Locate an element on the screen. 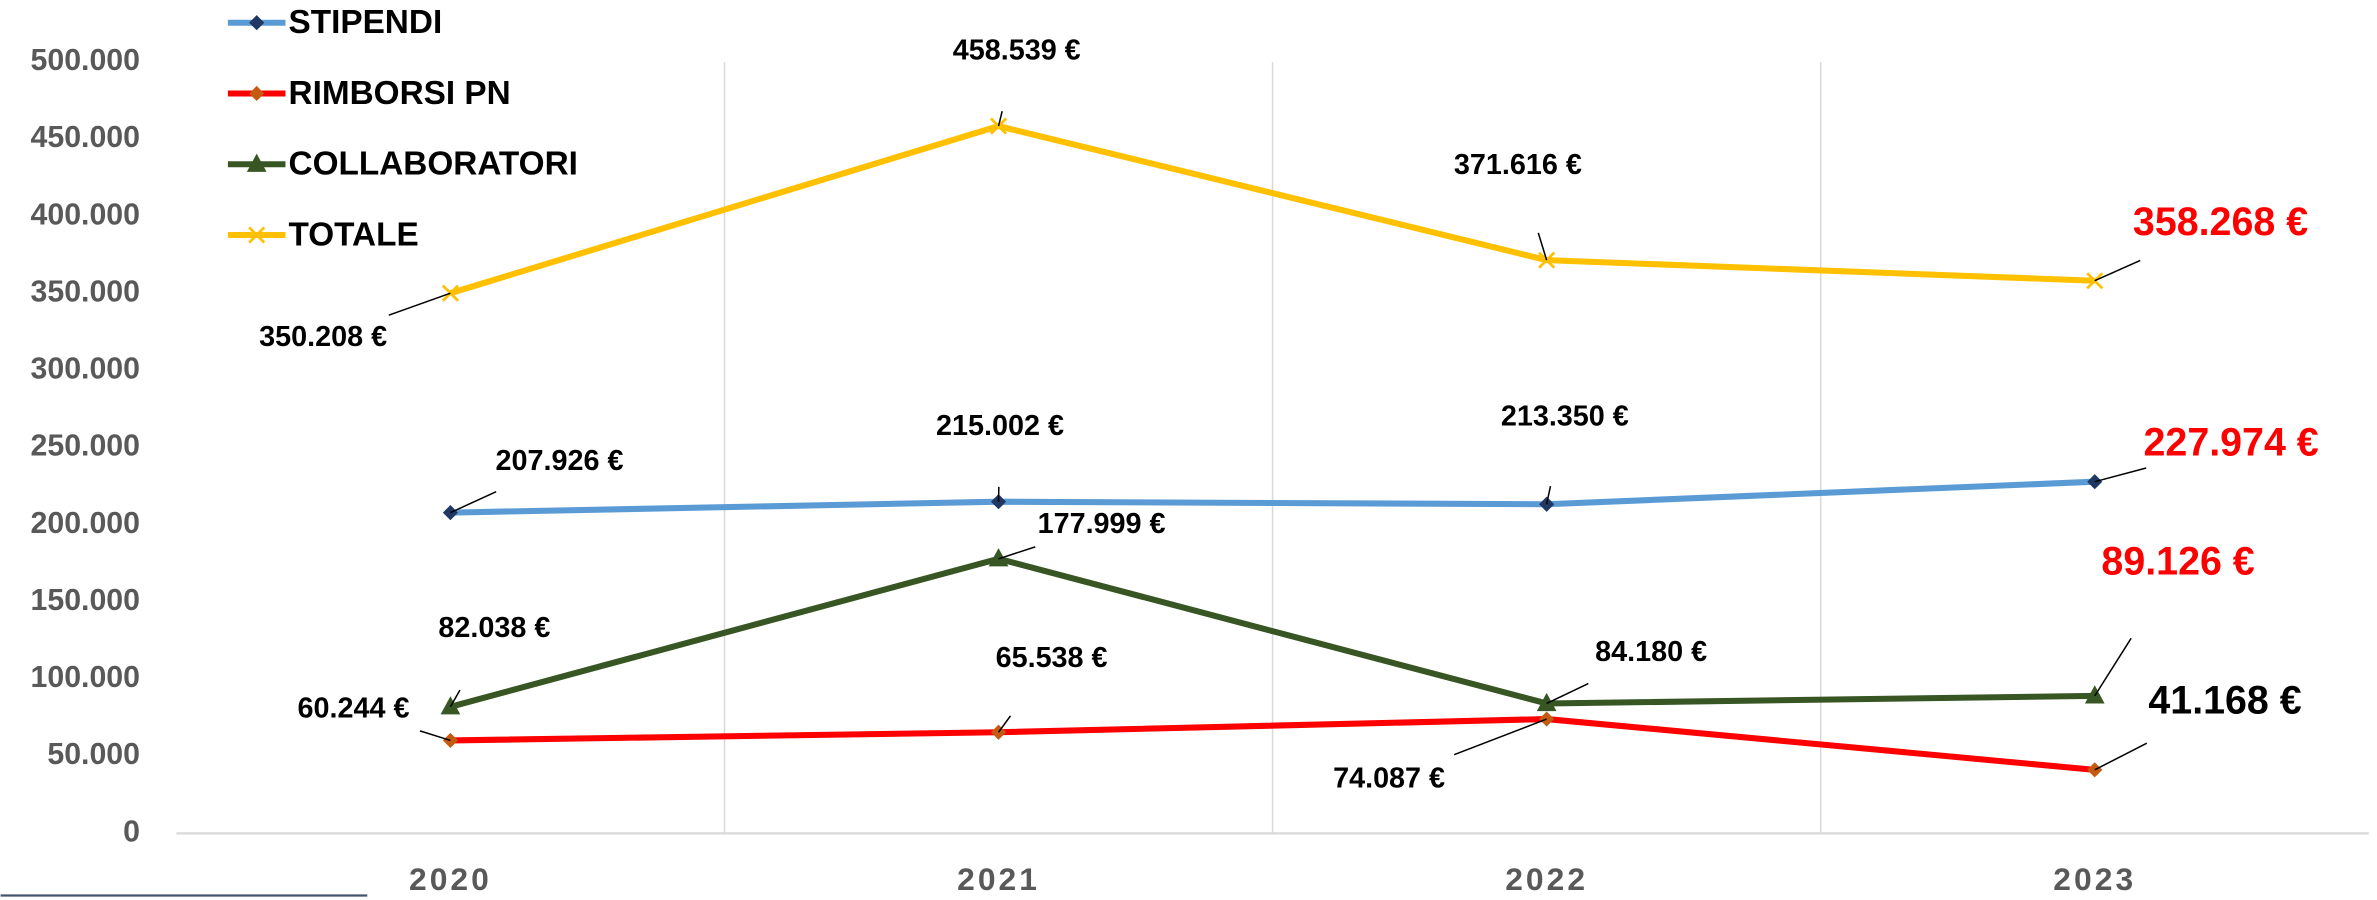 The image size is (2377, 900). data-label: 227.974 € is located at coordinates (2231, 443).